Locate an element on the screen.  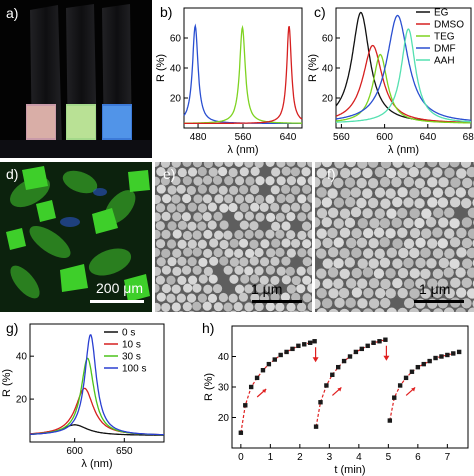
x-tick-label-h-7: 7 is located at coordinates (448, 457).